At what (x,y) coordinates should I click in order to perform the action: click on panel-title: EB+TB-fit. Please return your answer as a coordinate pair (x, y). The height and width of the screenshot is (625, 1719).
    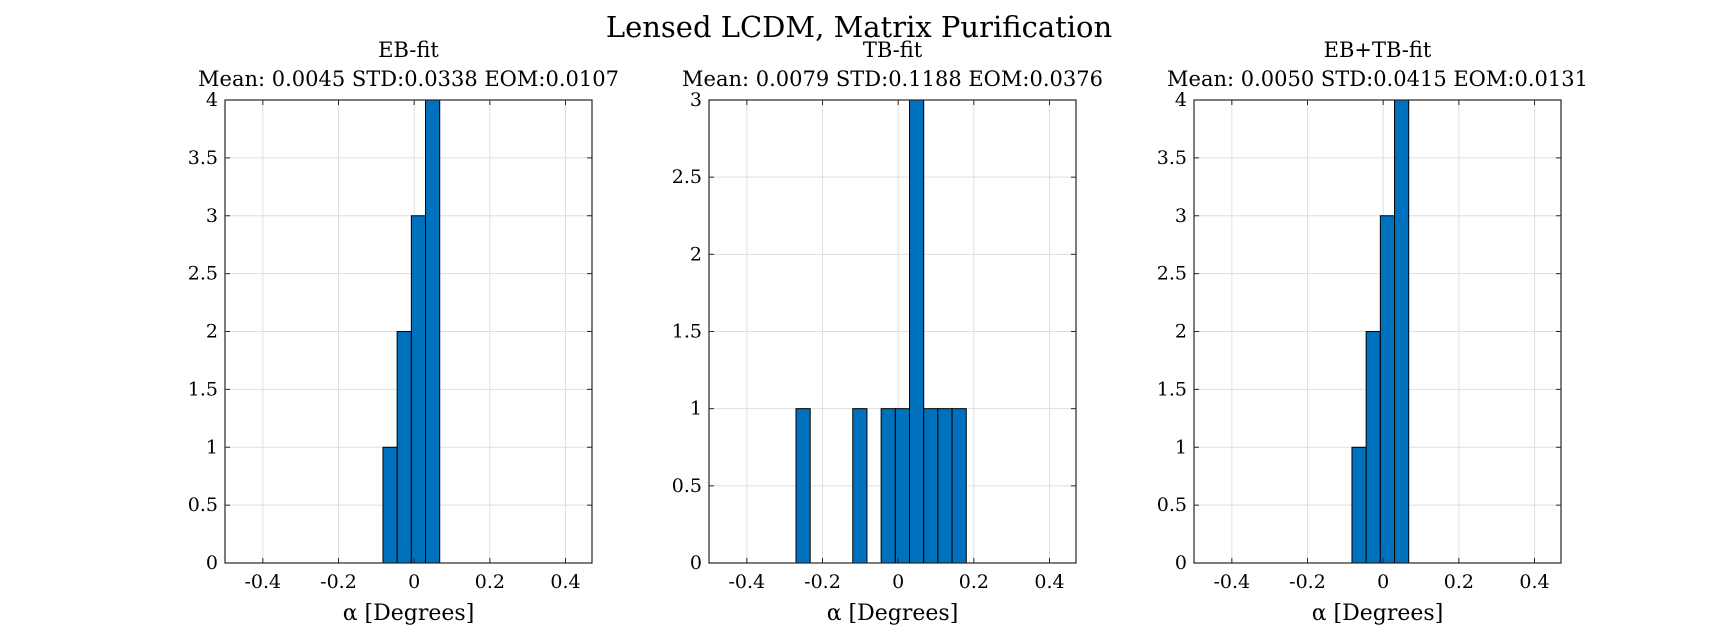
    Looking at the image, I should click on (1378, 50).